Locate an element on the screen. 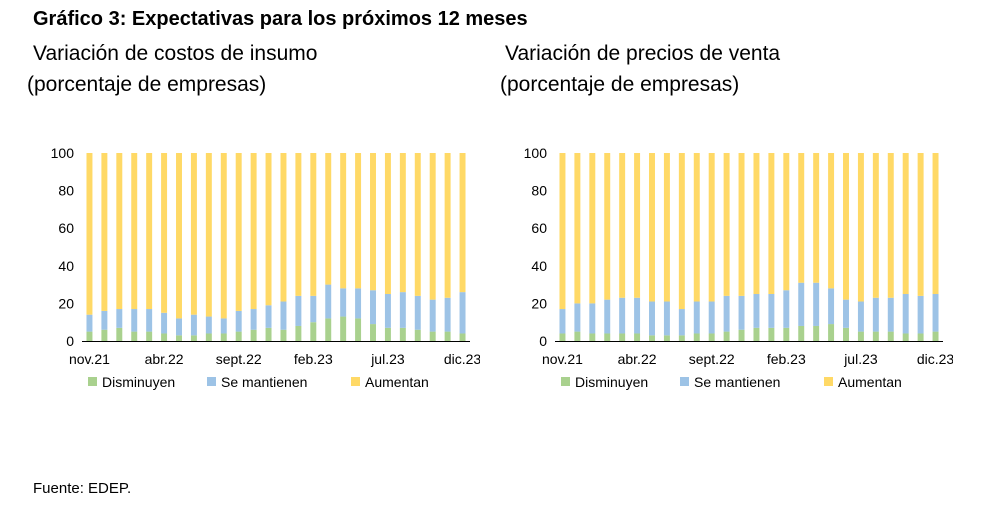 Image resolution: width=989 pixels, height=520 pixels. x-tick-label: sept.22 is located at coordinates (712, 359).